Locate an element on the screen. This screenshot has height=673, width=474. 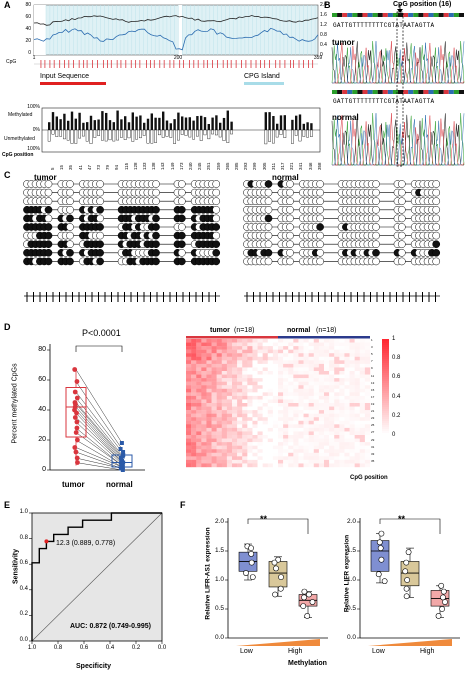
f2-ylabel: Relative LIFR expression is located at coordinates (347, 573).